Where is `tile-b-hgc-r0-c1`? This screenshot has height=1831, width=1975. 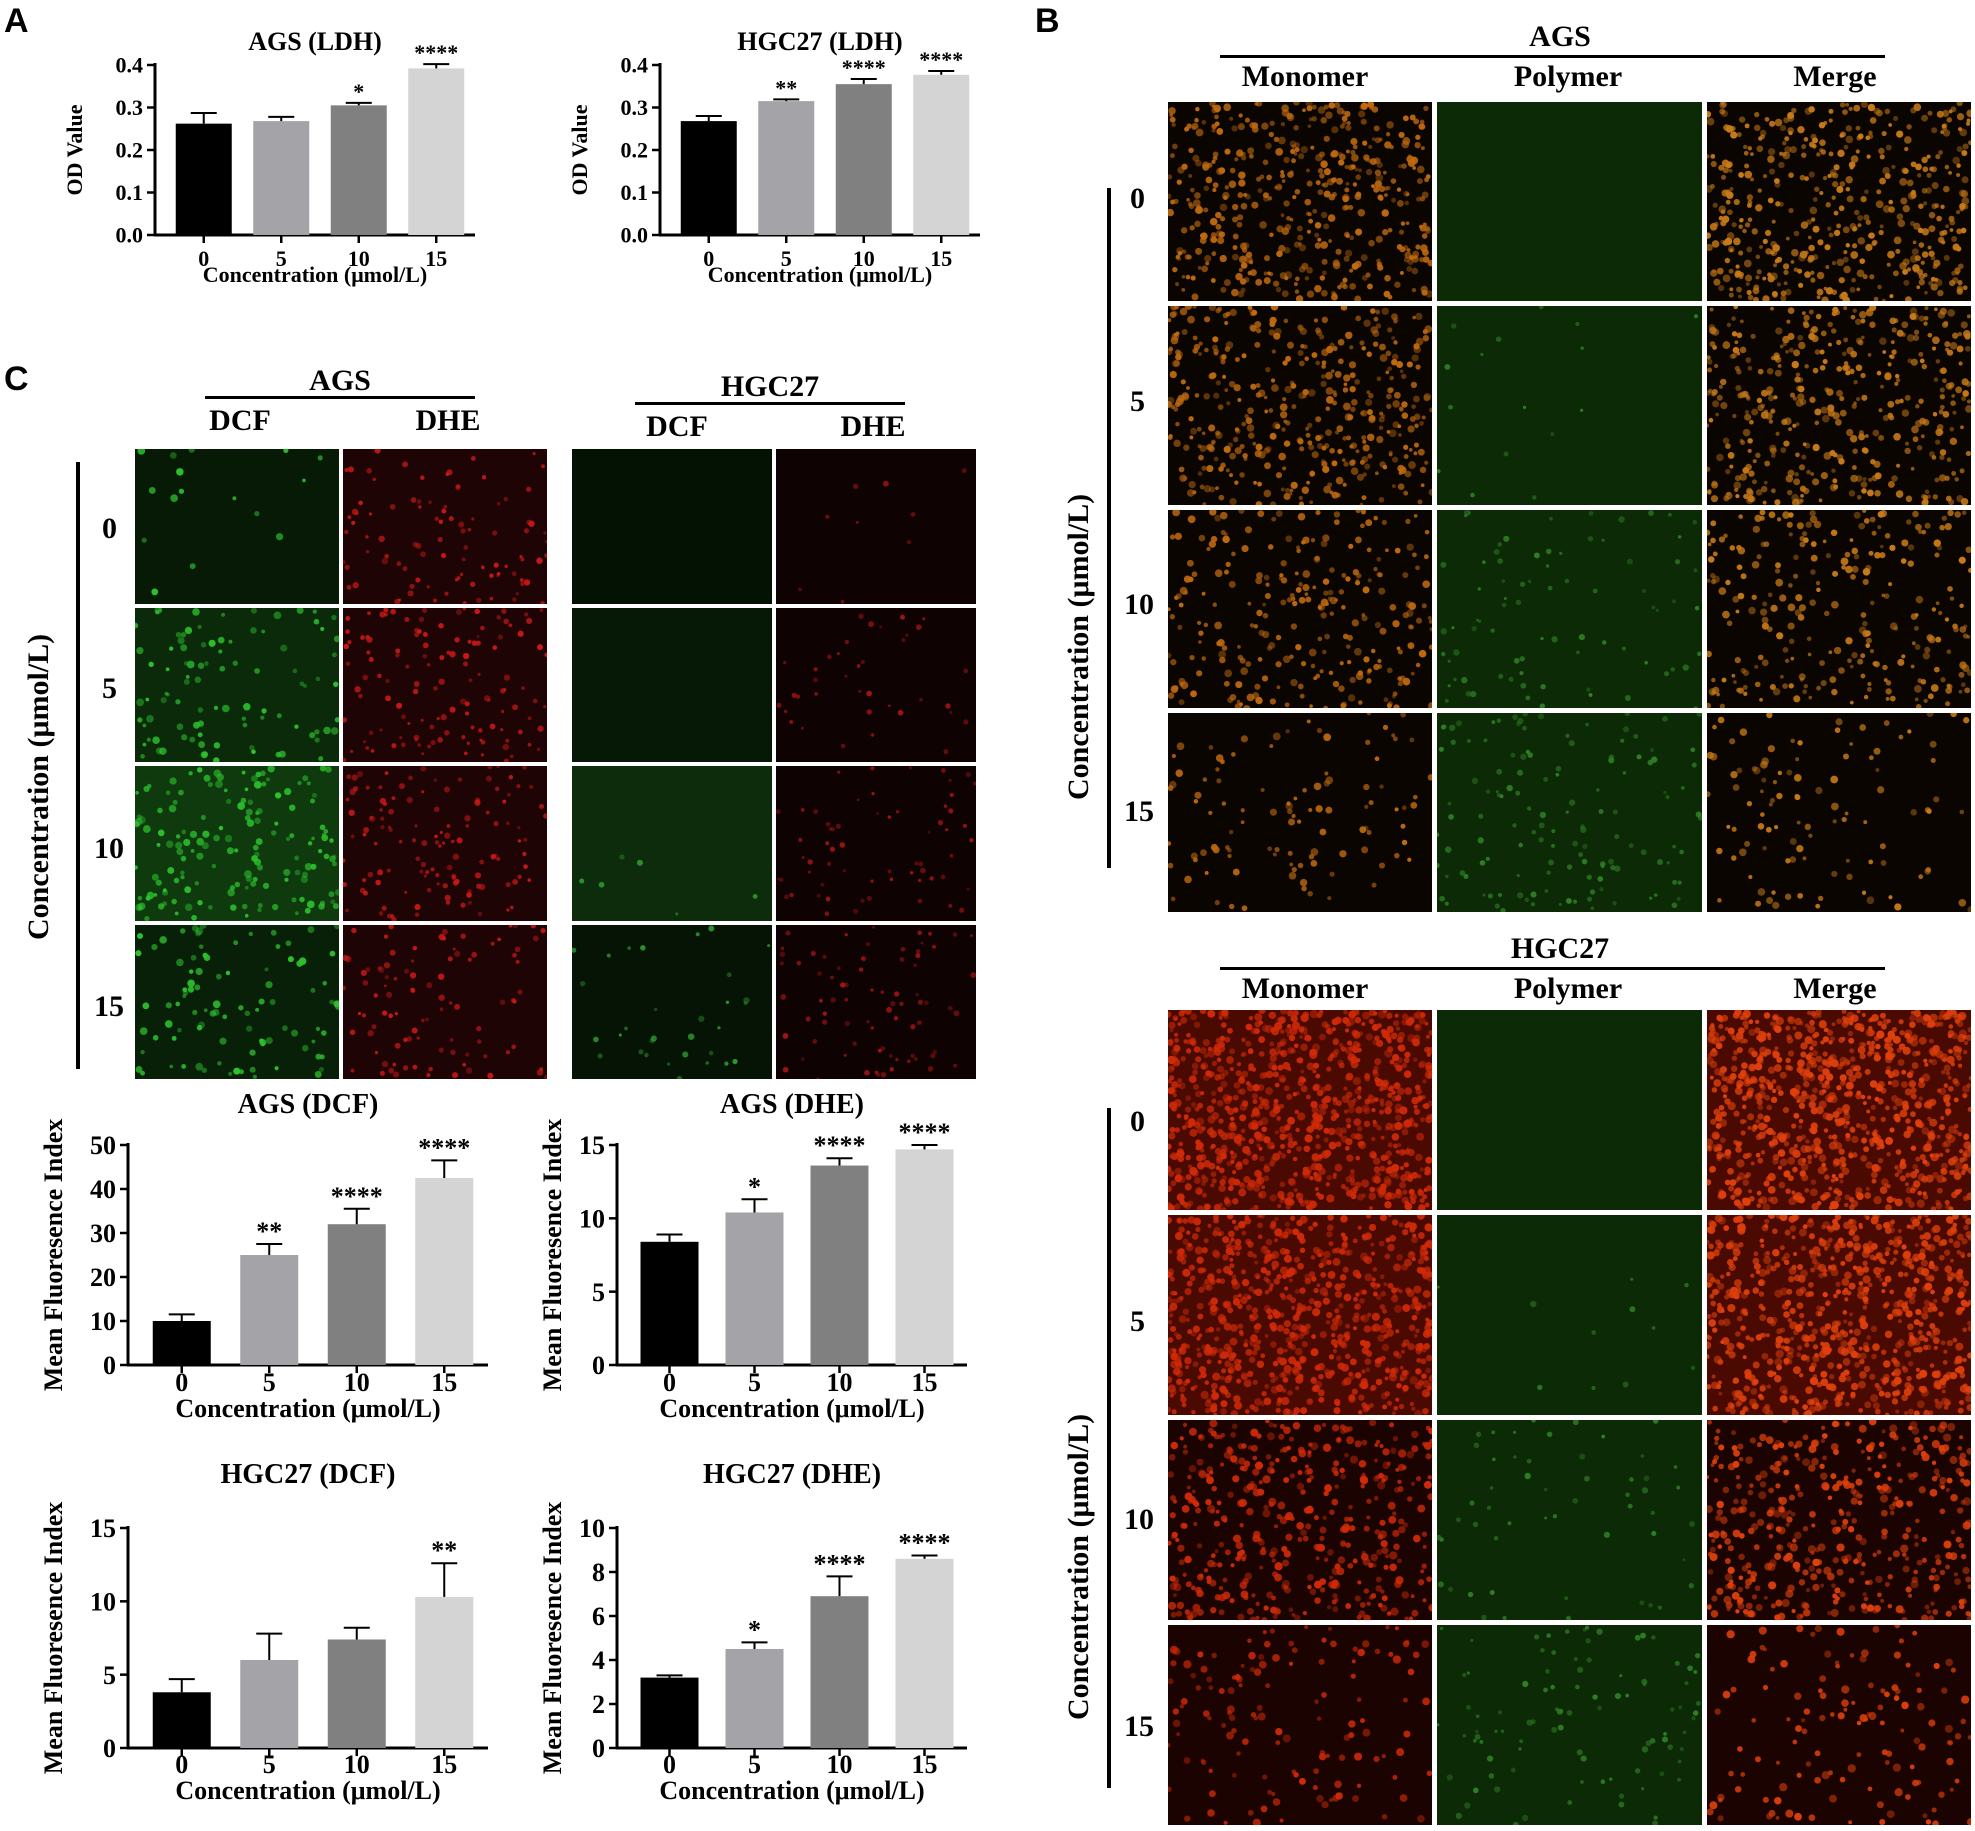
tile-b-hgc-r0-c1 is located at coordinates (1569, 1110).